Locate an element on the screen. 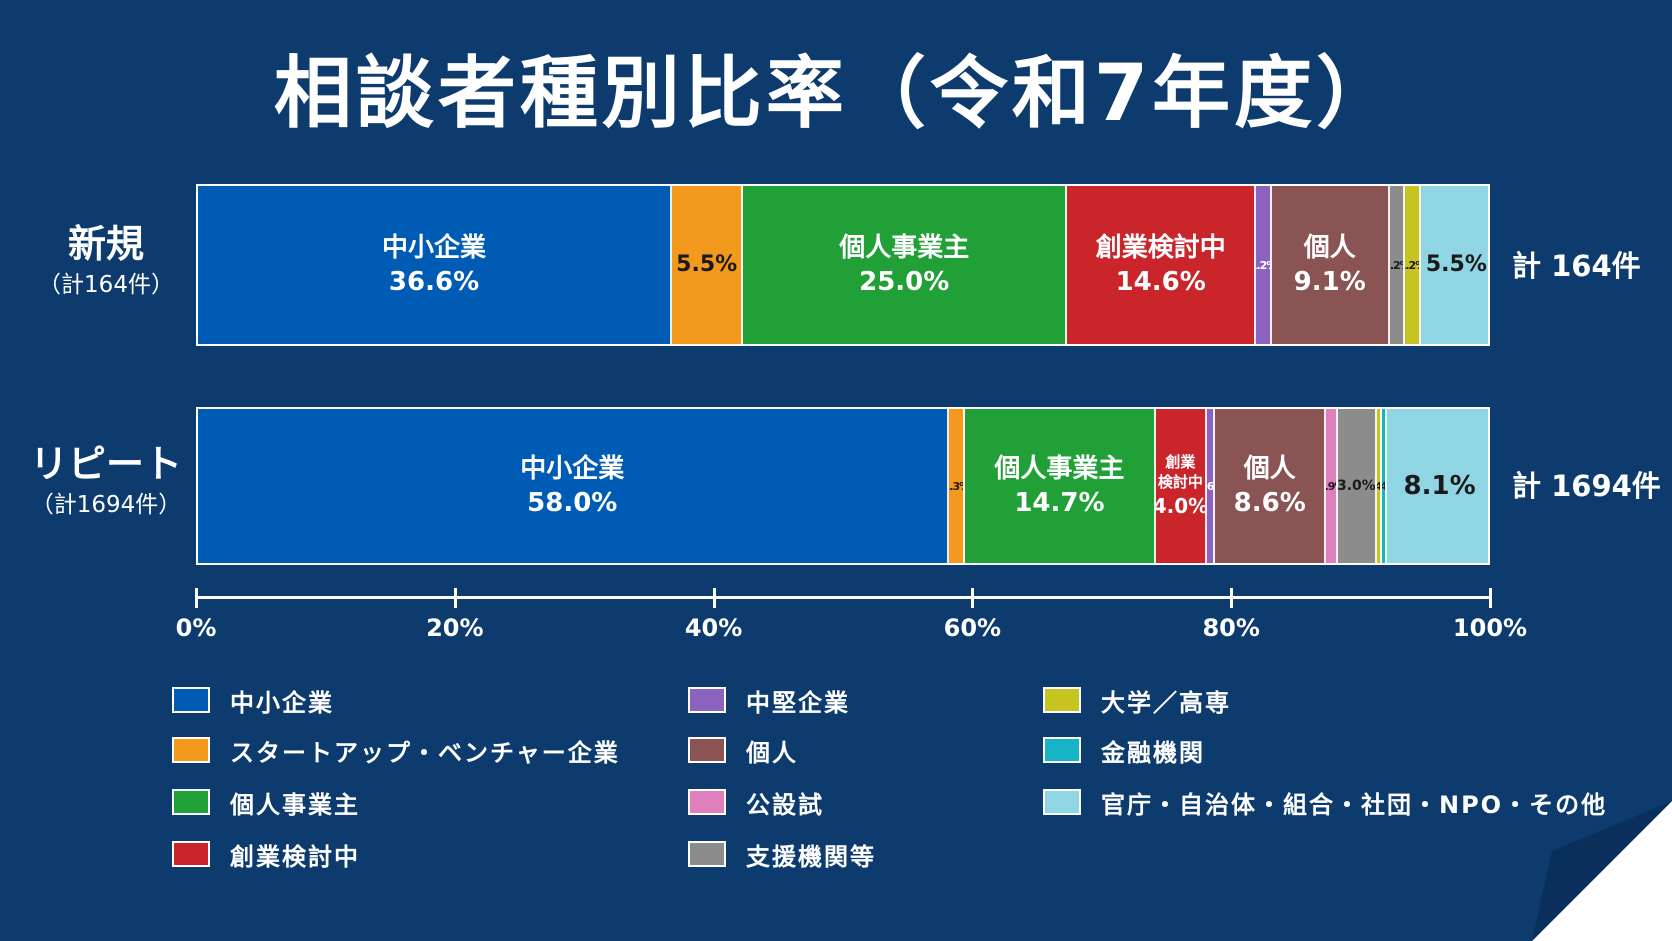 This screenshot has width=1672, height=941. chart-title: 相談者種別比率（令和7年度） is located at coordinates (836, 94).